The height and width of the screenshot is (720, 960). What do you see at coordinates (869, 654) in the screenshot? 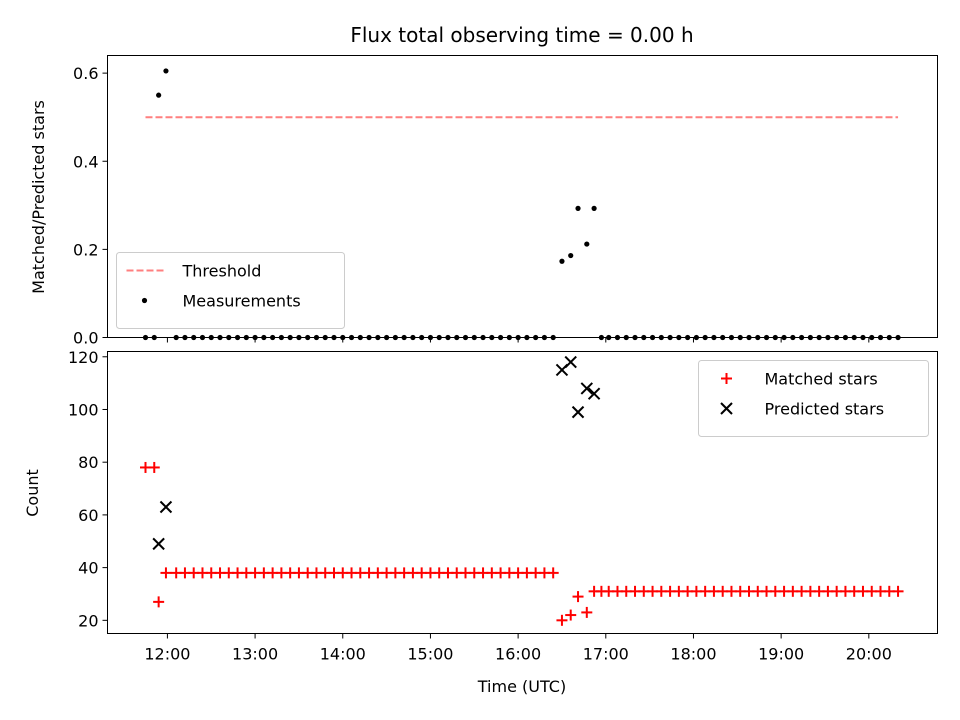
I see `x-tick-label: 20:00` at bounding box center [869, 654].